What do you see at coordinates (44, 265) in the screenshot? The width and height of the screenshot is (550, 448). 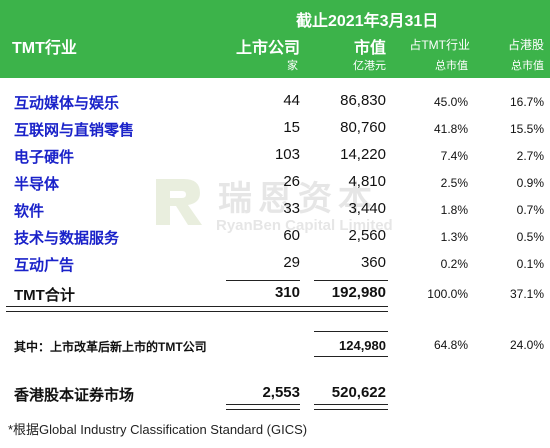 I see `sector-name: 互动广告` at bounding box center [44, 265].